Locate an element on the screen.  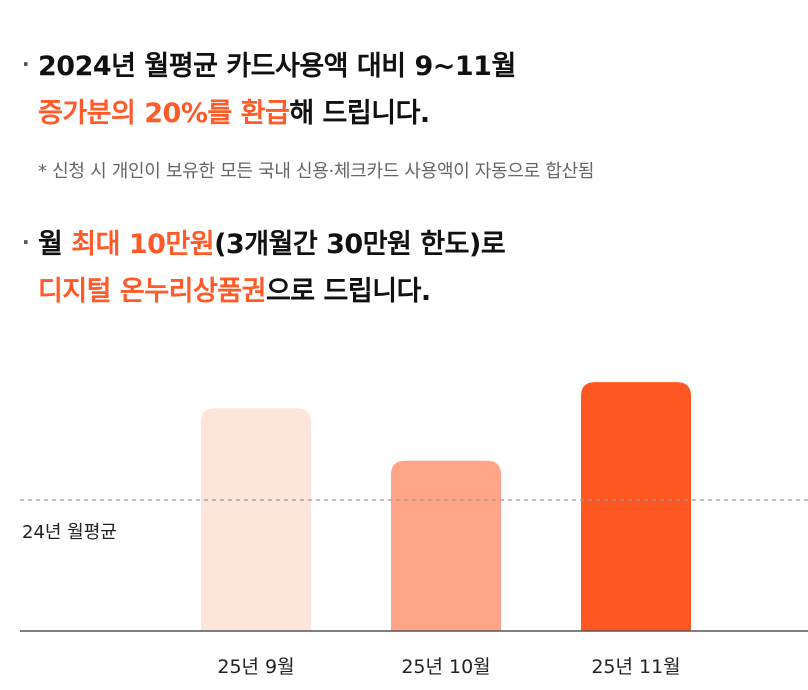
x-tick-label-3: 25년 11월 is located at coordinates (635, 667).